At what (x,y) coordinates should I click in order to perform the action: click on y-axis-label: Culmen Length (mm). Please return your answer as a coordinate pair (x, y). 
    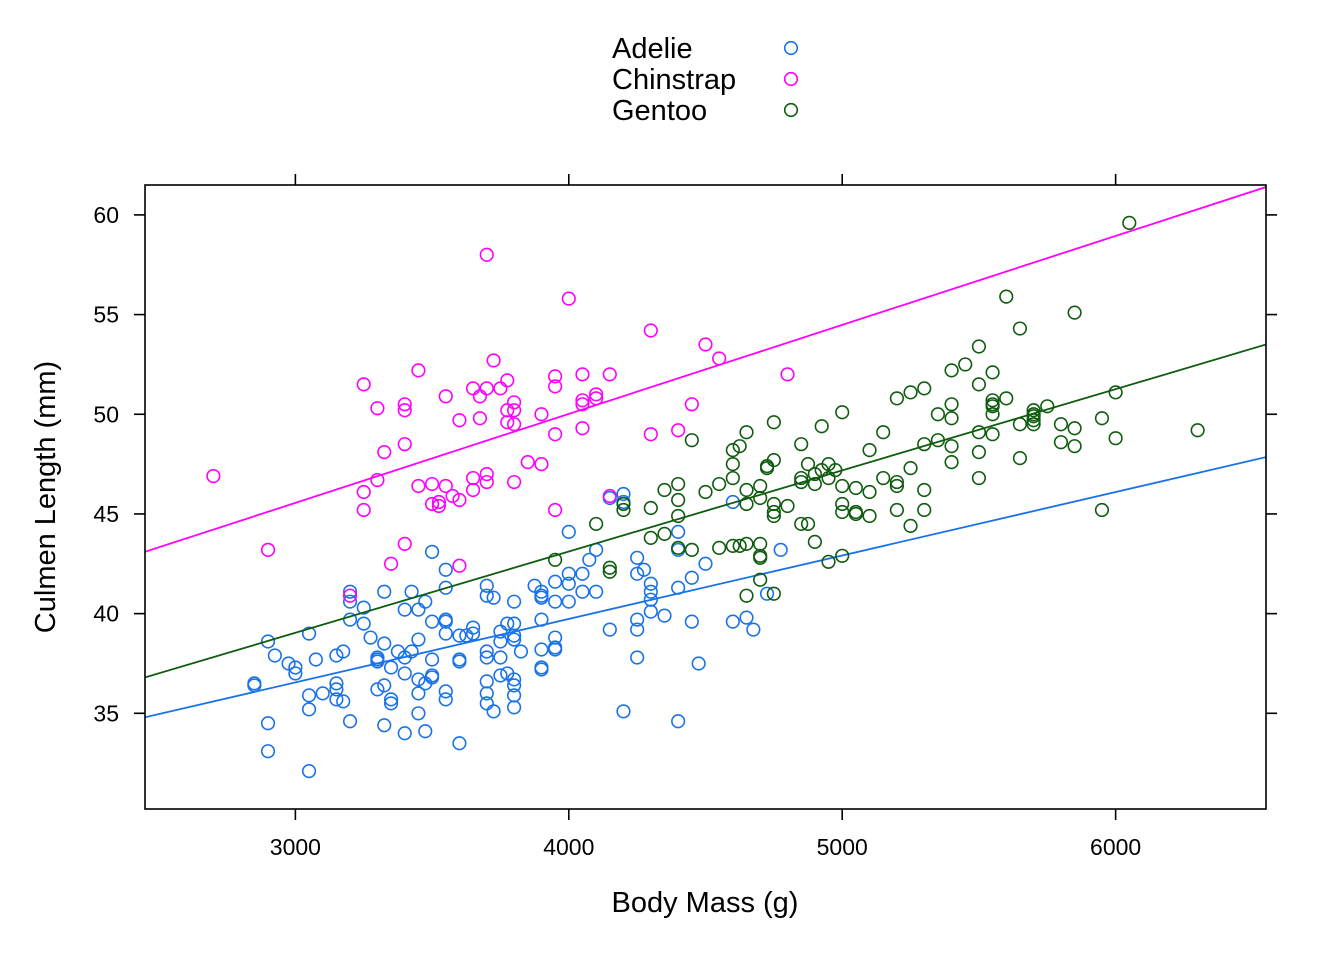
    Looking at the image, I should click on (46, 497).